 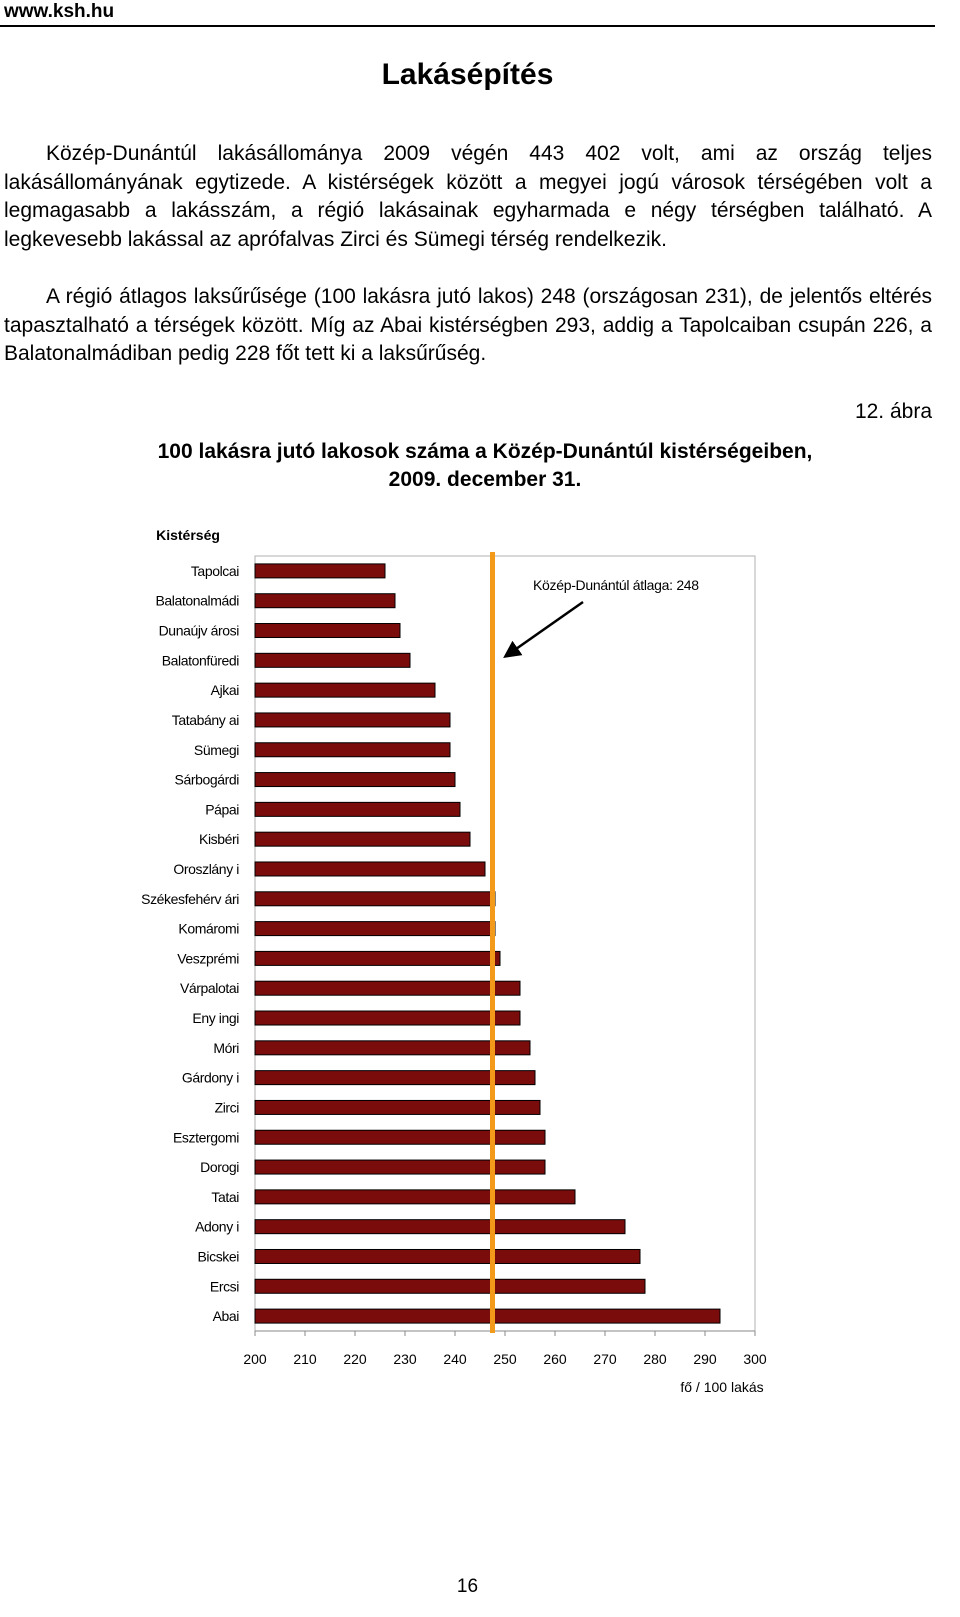 I want to click on average-arrow, so click(x=543, y=629).